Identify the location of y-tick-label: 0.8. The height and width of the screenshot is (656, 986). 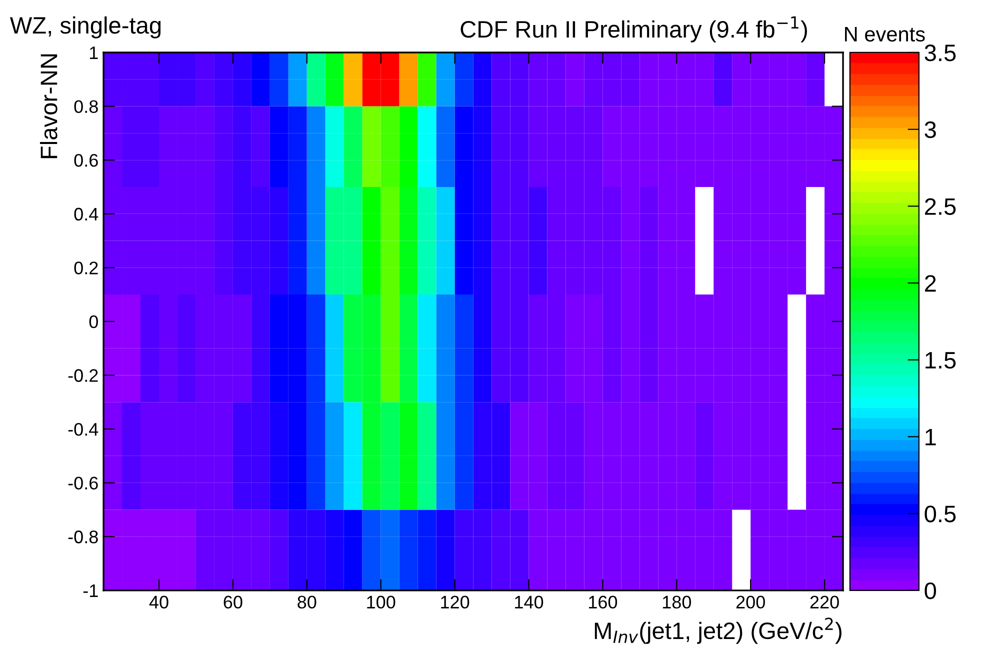
(86, 106).